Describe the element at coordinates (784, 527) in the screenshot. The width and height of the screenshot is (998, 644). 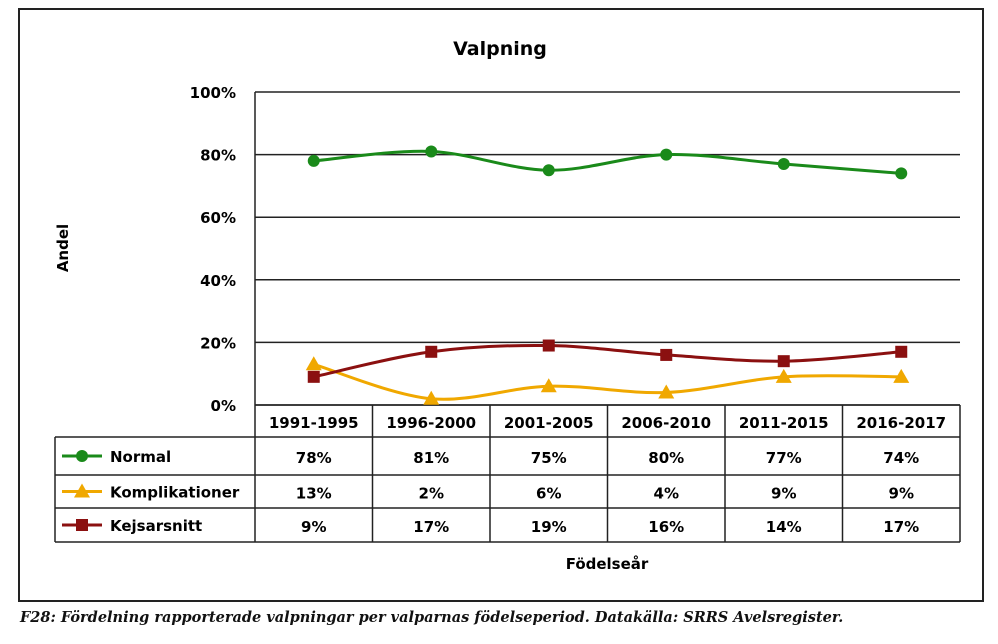
I see `data-label: 14%` at that location.